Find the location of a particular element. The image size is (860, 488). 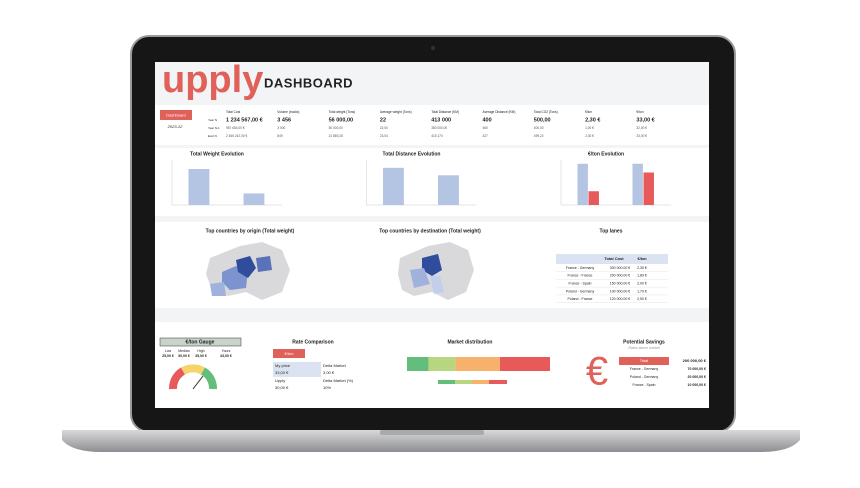

kpi-value: 400,00 is located at coordinates (539, 128).